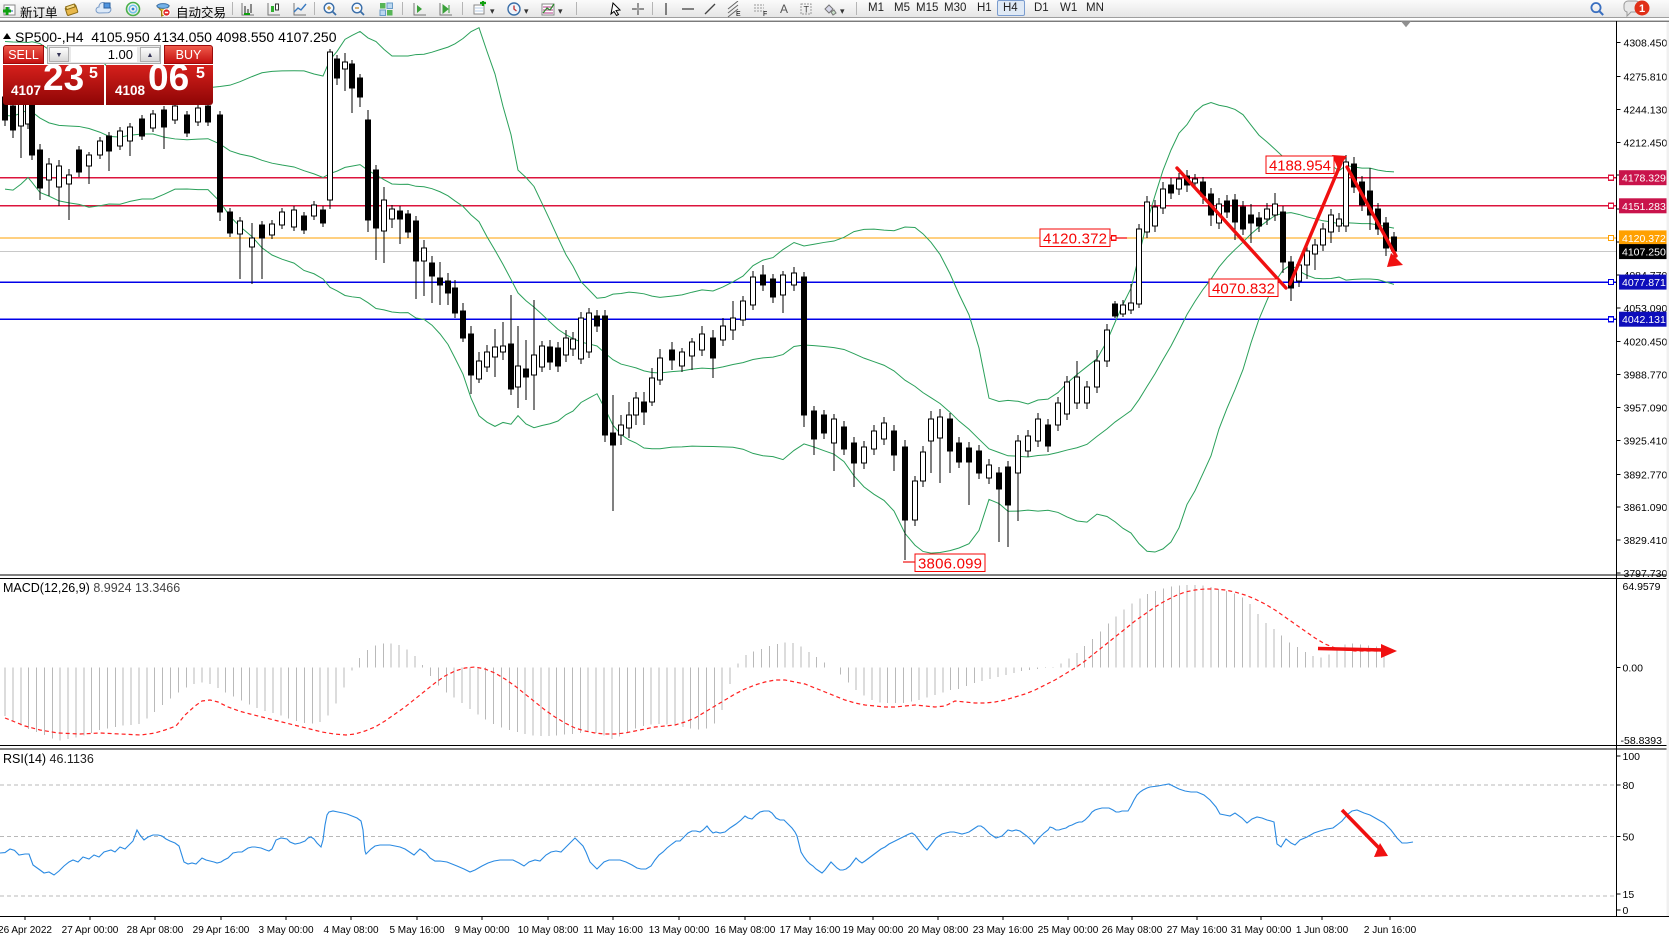 The height and width of the screenshot is (939, 1669). What do you see at coordinates (1642, 741) in the screenshot?
I see `svg-text: -58.8393` at bounding box center [1642, 741].